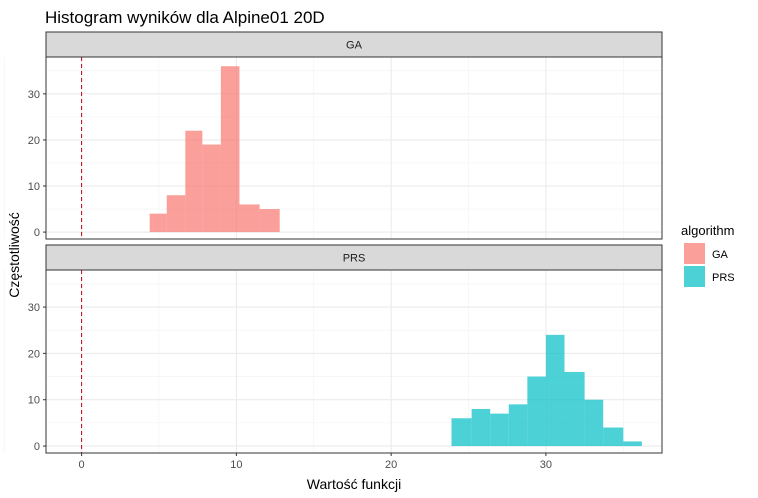 The image size is (758, 498). What do you see at coordinates (694, 276) in the screenshot?
I see `legend-key-prs` at bounding box center [694, 276].